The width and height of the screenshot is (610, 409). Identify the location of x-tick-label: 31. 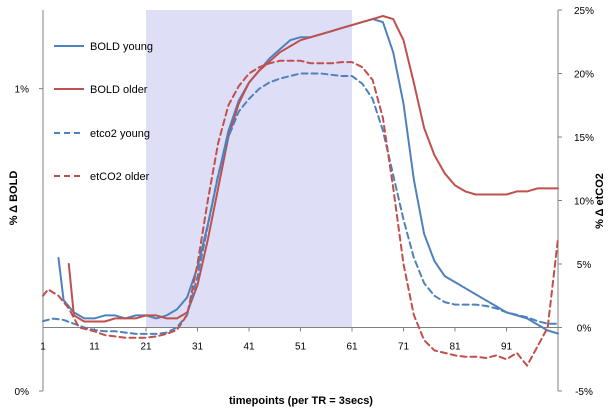
(198, 347).